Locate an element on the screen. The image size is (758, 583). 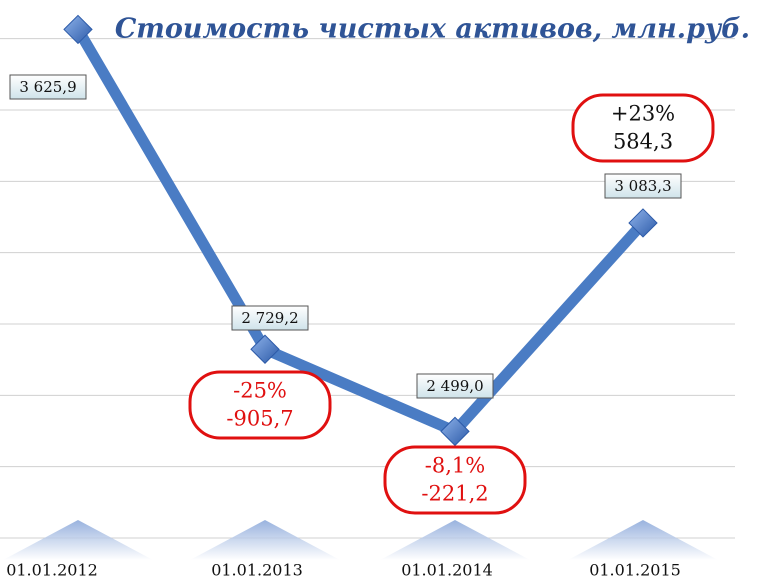
value-label: 2 499,0 is located at coordinates (454, 386).